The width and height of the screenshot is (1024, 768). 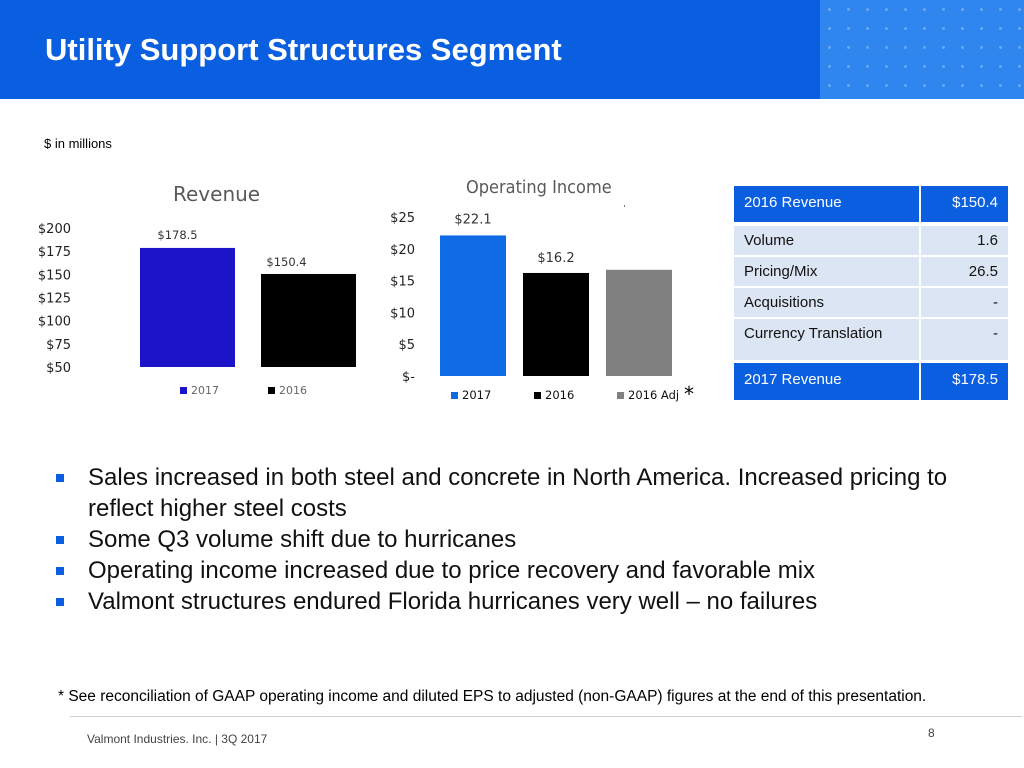 I want to click on footer-divider, so click(x=546, y=716).